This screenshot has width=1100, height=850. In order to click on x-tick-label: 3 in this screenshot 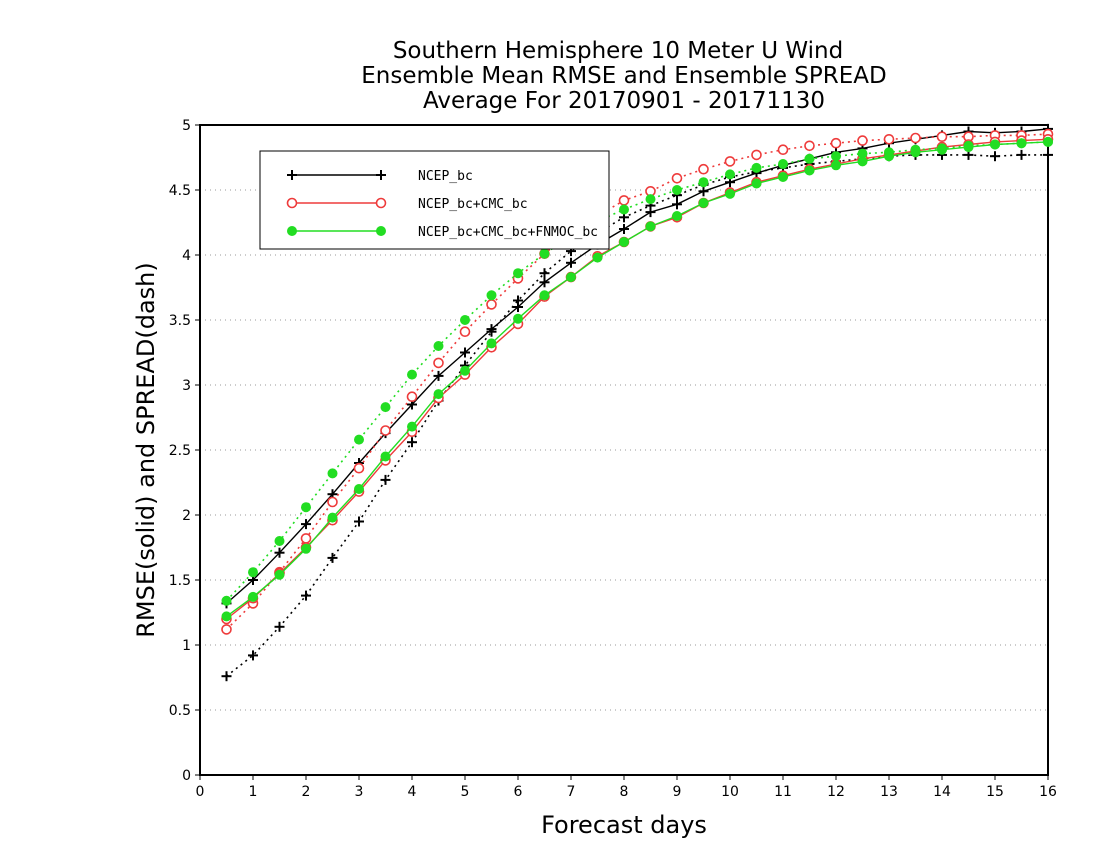, I will do `click(359, 792)`.